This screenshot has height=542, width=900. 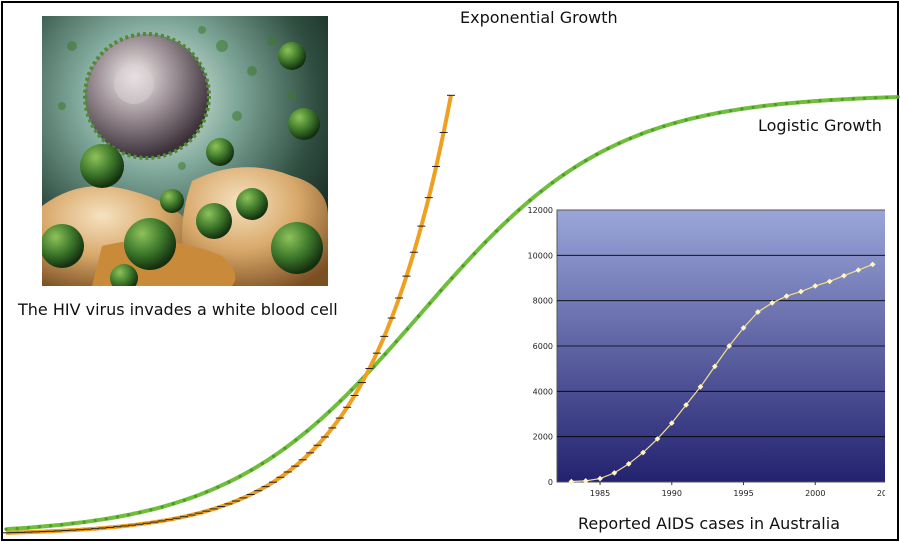 I want to click on inset-x-tick-label: 1995, so click(x=743, y=493).